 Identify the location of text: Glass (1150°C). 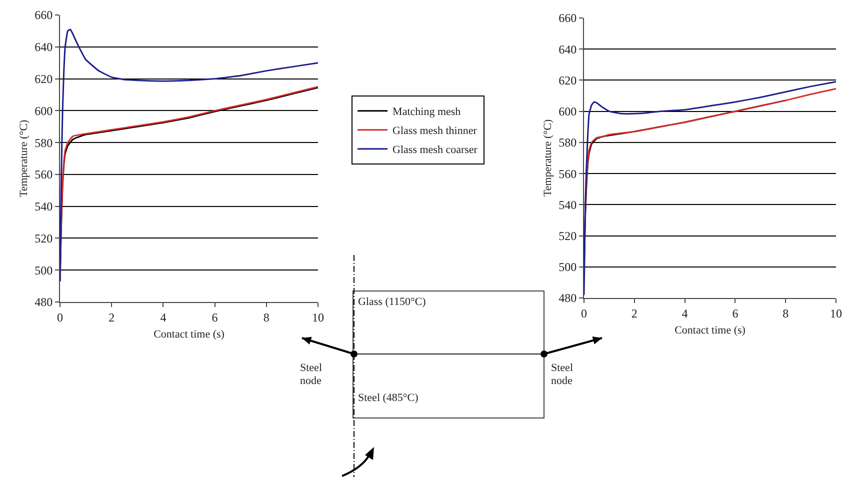
(392, 302).